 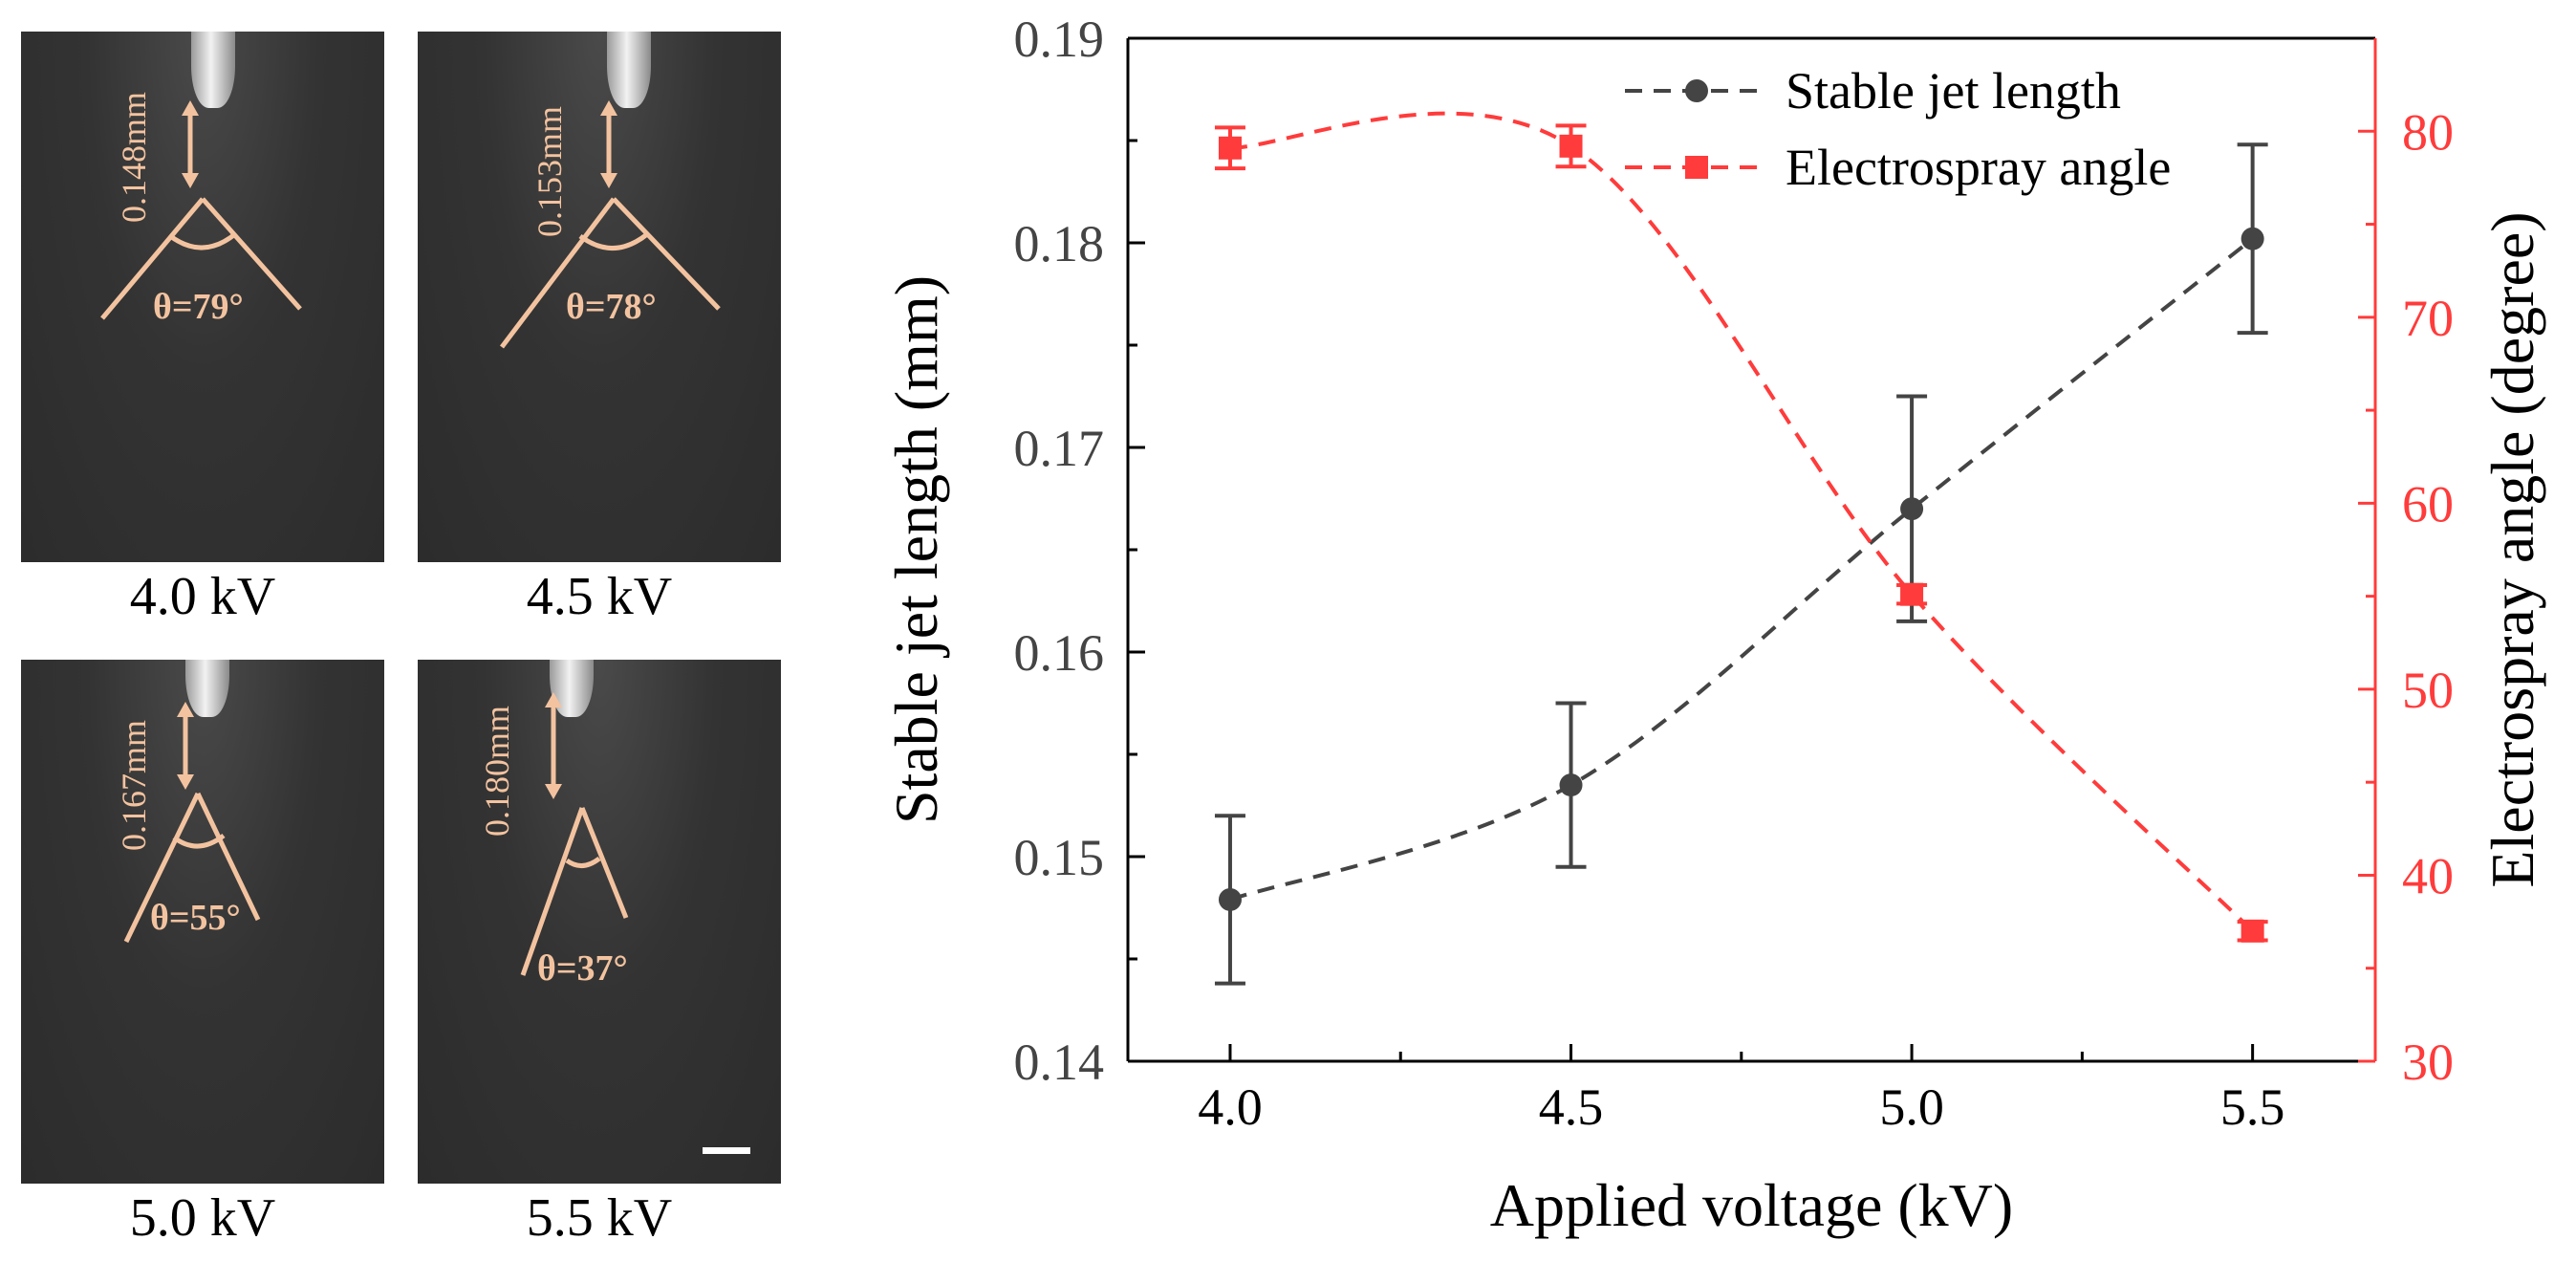 I want to click on y2-tick-label: 30, so click(x=2428, y=1062).